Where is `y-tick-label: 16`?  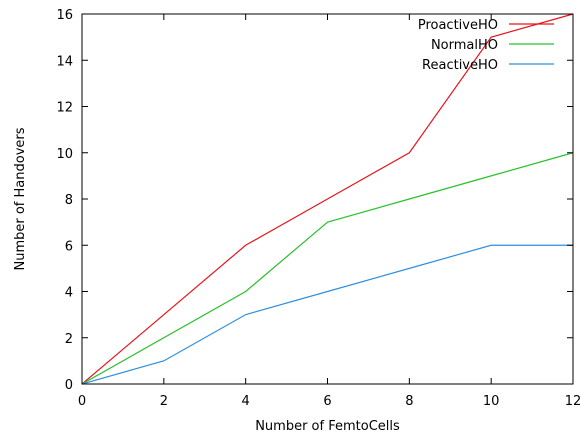
y-tick-label: 16 is located at coordinates (64, 15).